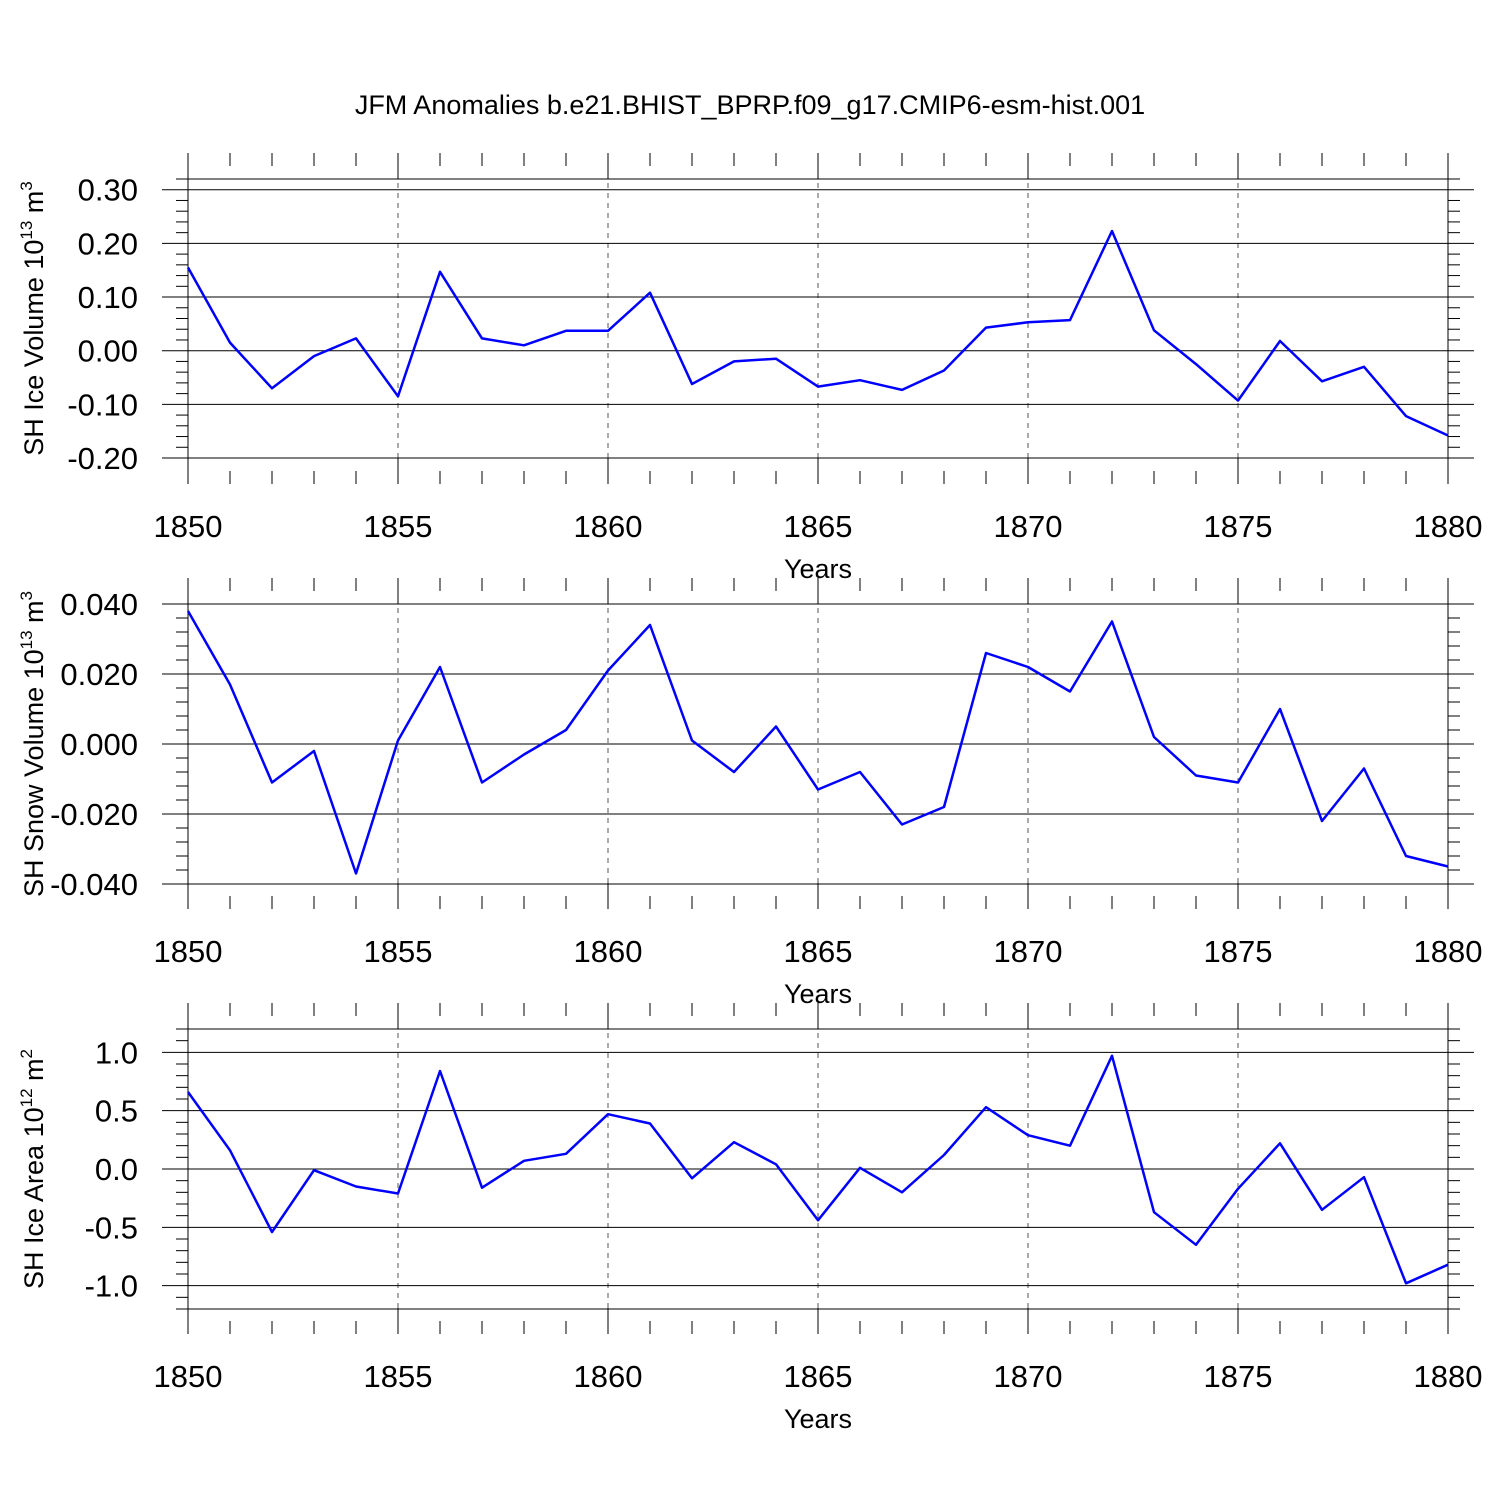 Image resolution: width=1500 pixels, height=1500 pixels. Describe the element at coordinates (818, 1419) in the screenshot. I see `x-axis-label: Years` at that location.